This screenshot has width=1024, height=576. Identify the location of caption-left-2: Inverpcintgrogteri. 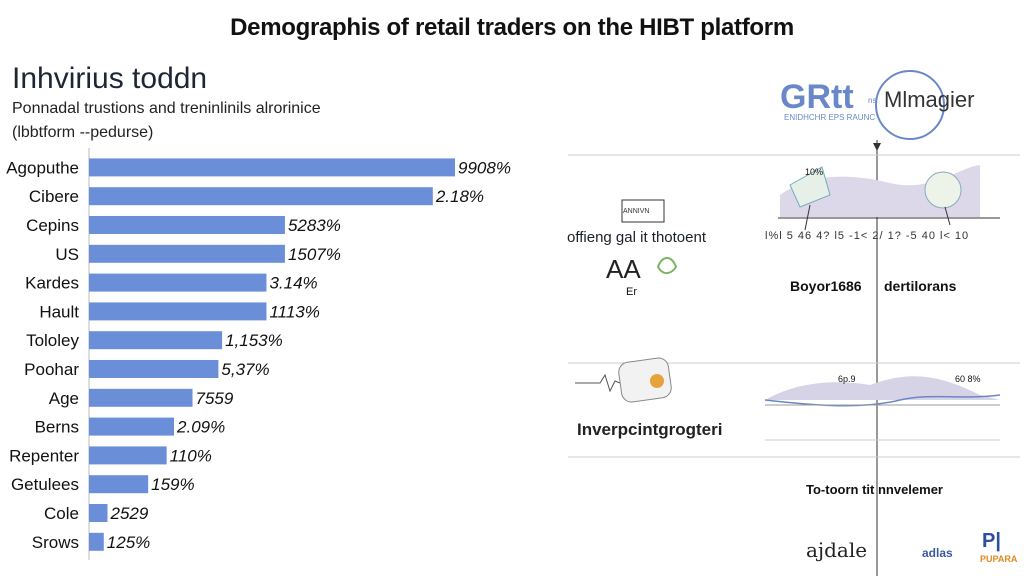
(650, 429).